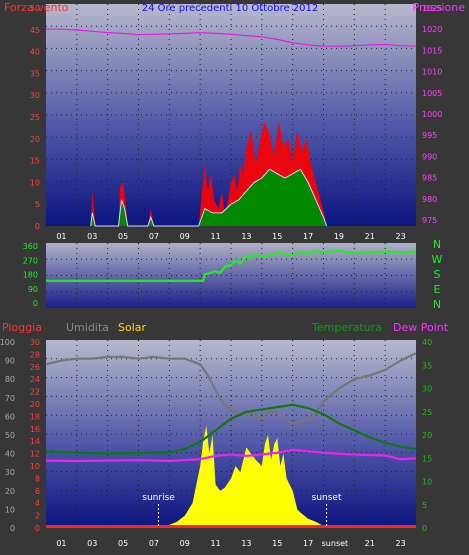  Describe the element at coordinates (424, 505) in the screenshot. I see `temperature-tick-label: 5` at that location.